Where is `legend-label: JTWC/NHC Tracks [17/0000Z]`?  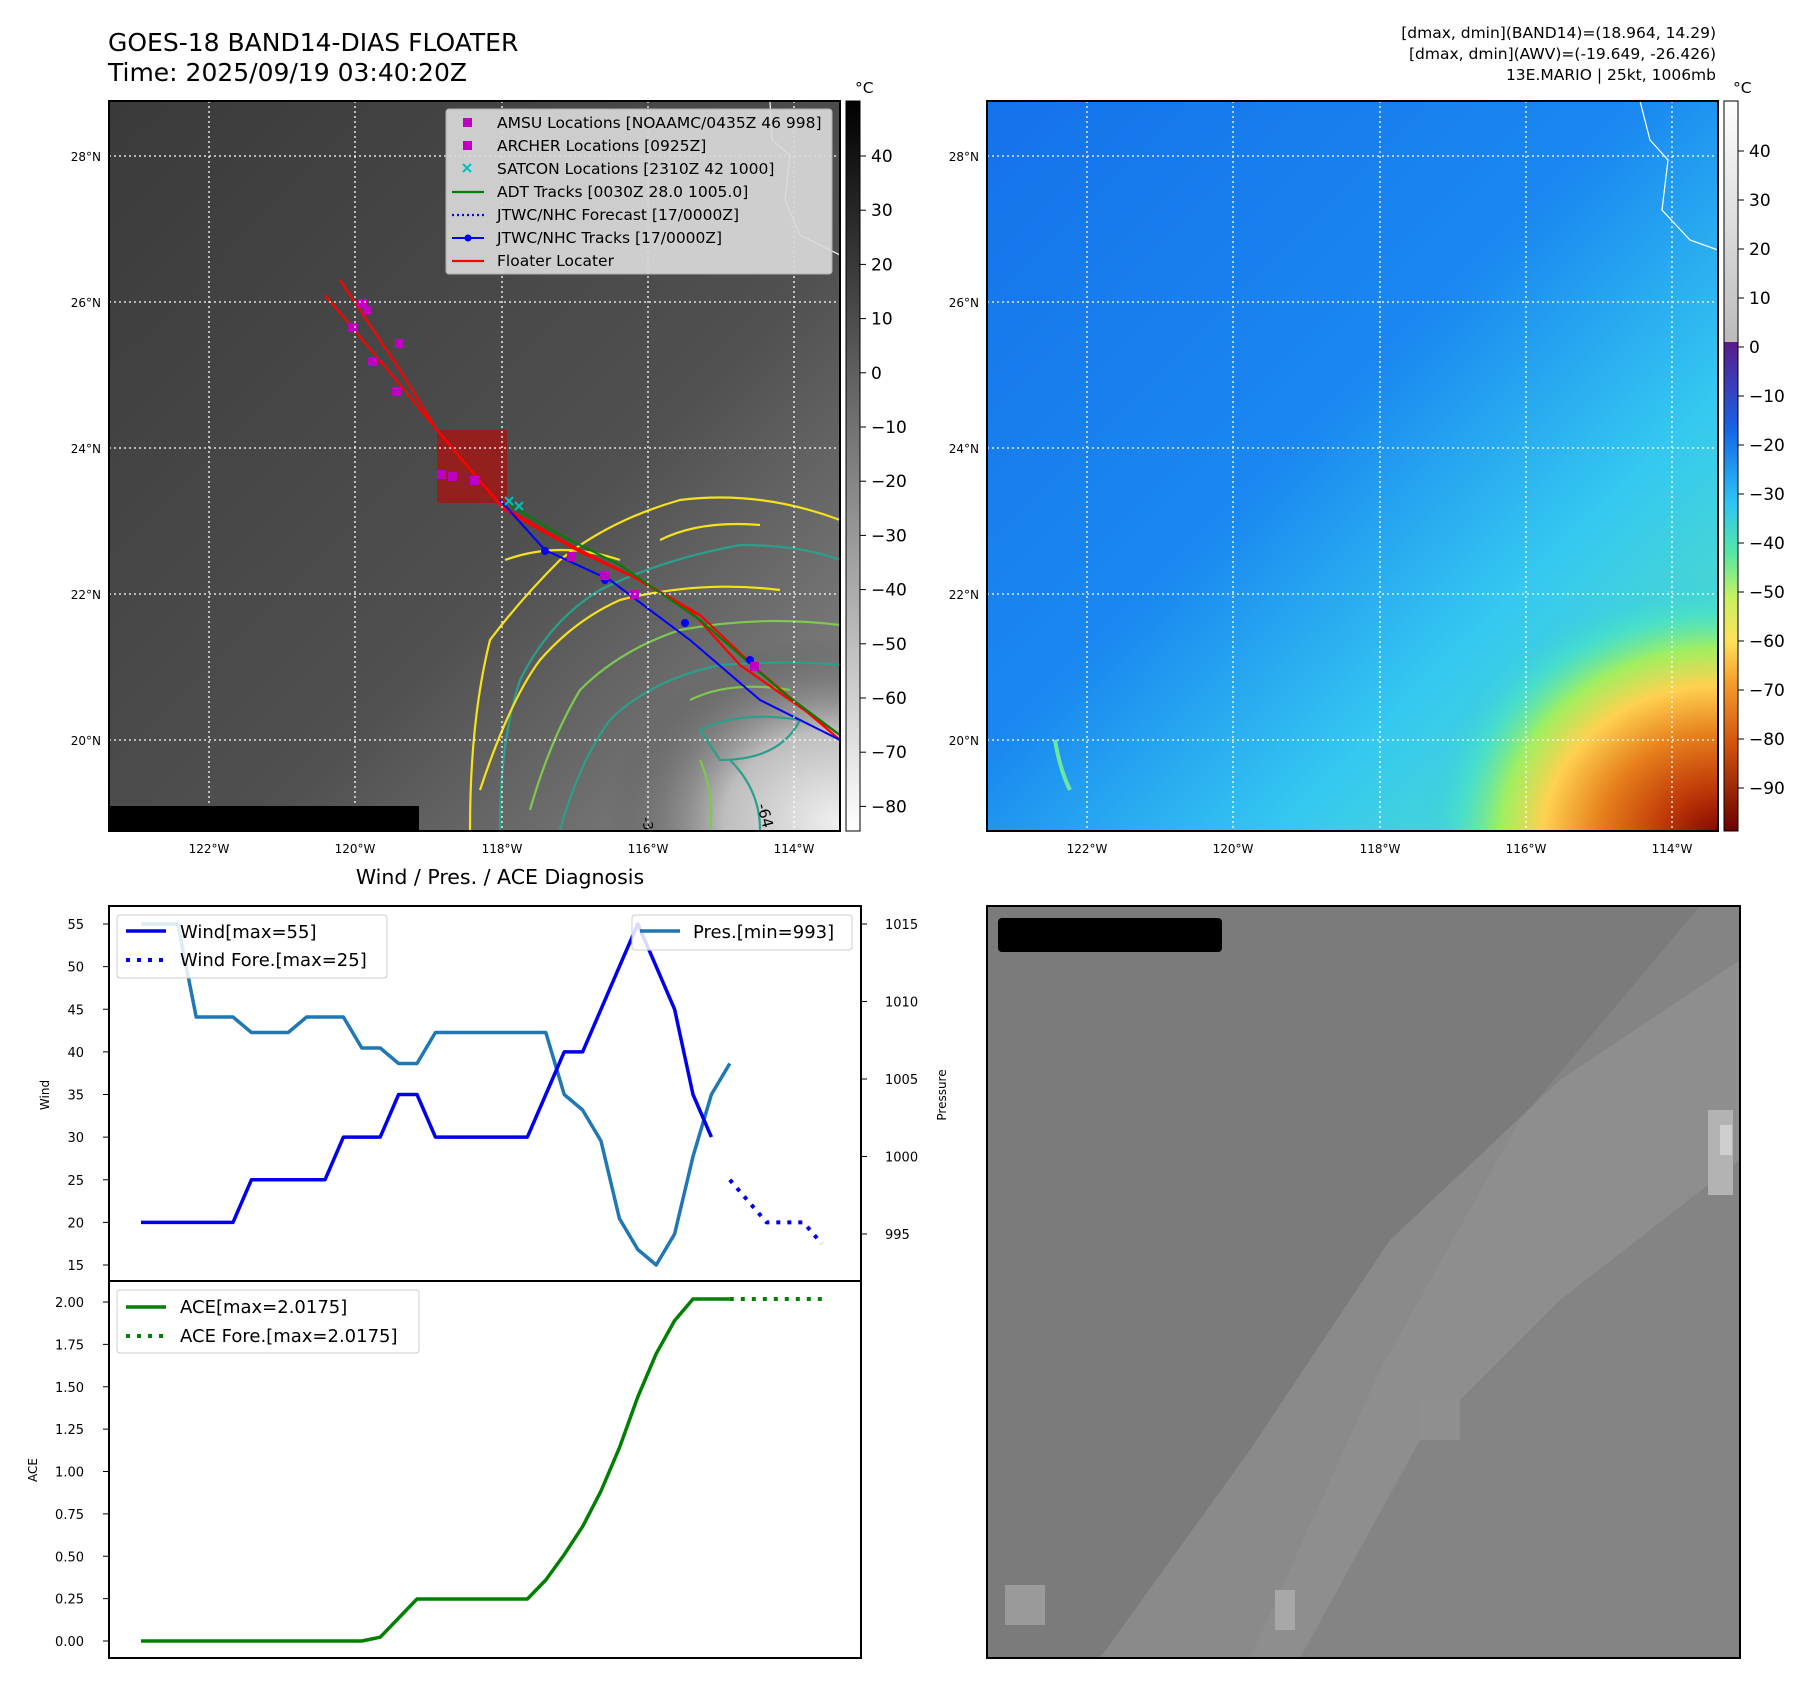 legend-label: JTWC/NHC Tracks [17/0000Z] is located at coordinates (609, 238).